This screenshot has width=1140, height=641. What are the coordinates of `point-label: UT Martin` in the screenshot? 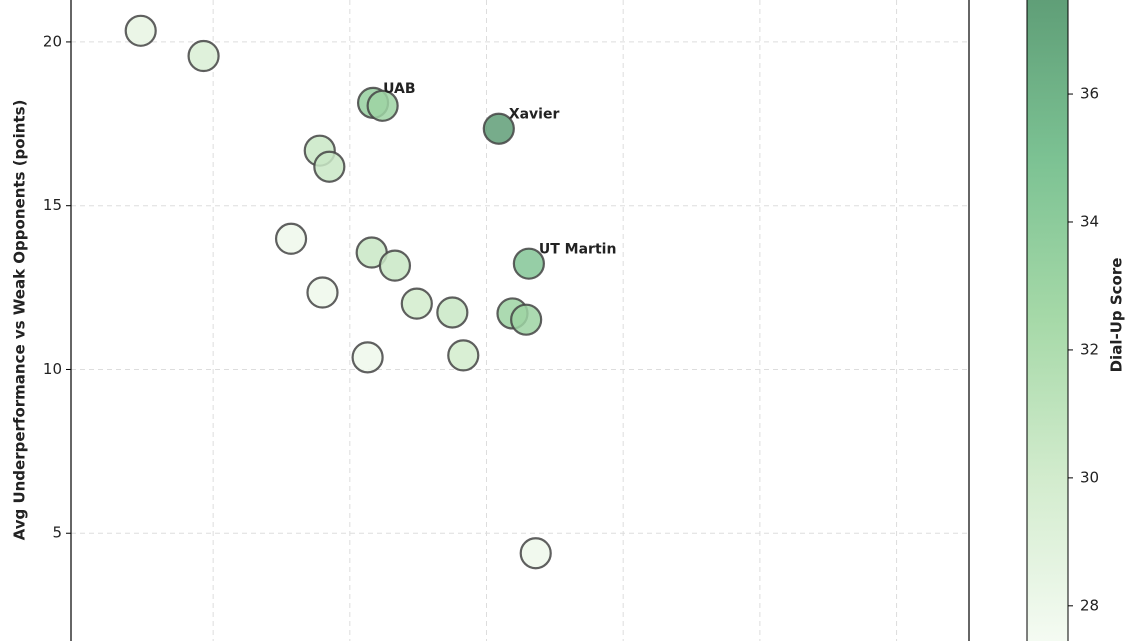 It's located at (578, 250).